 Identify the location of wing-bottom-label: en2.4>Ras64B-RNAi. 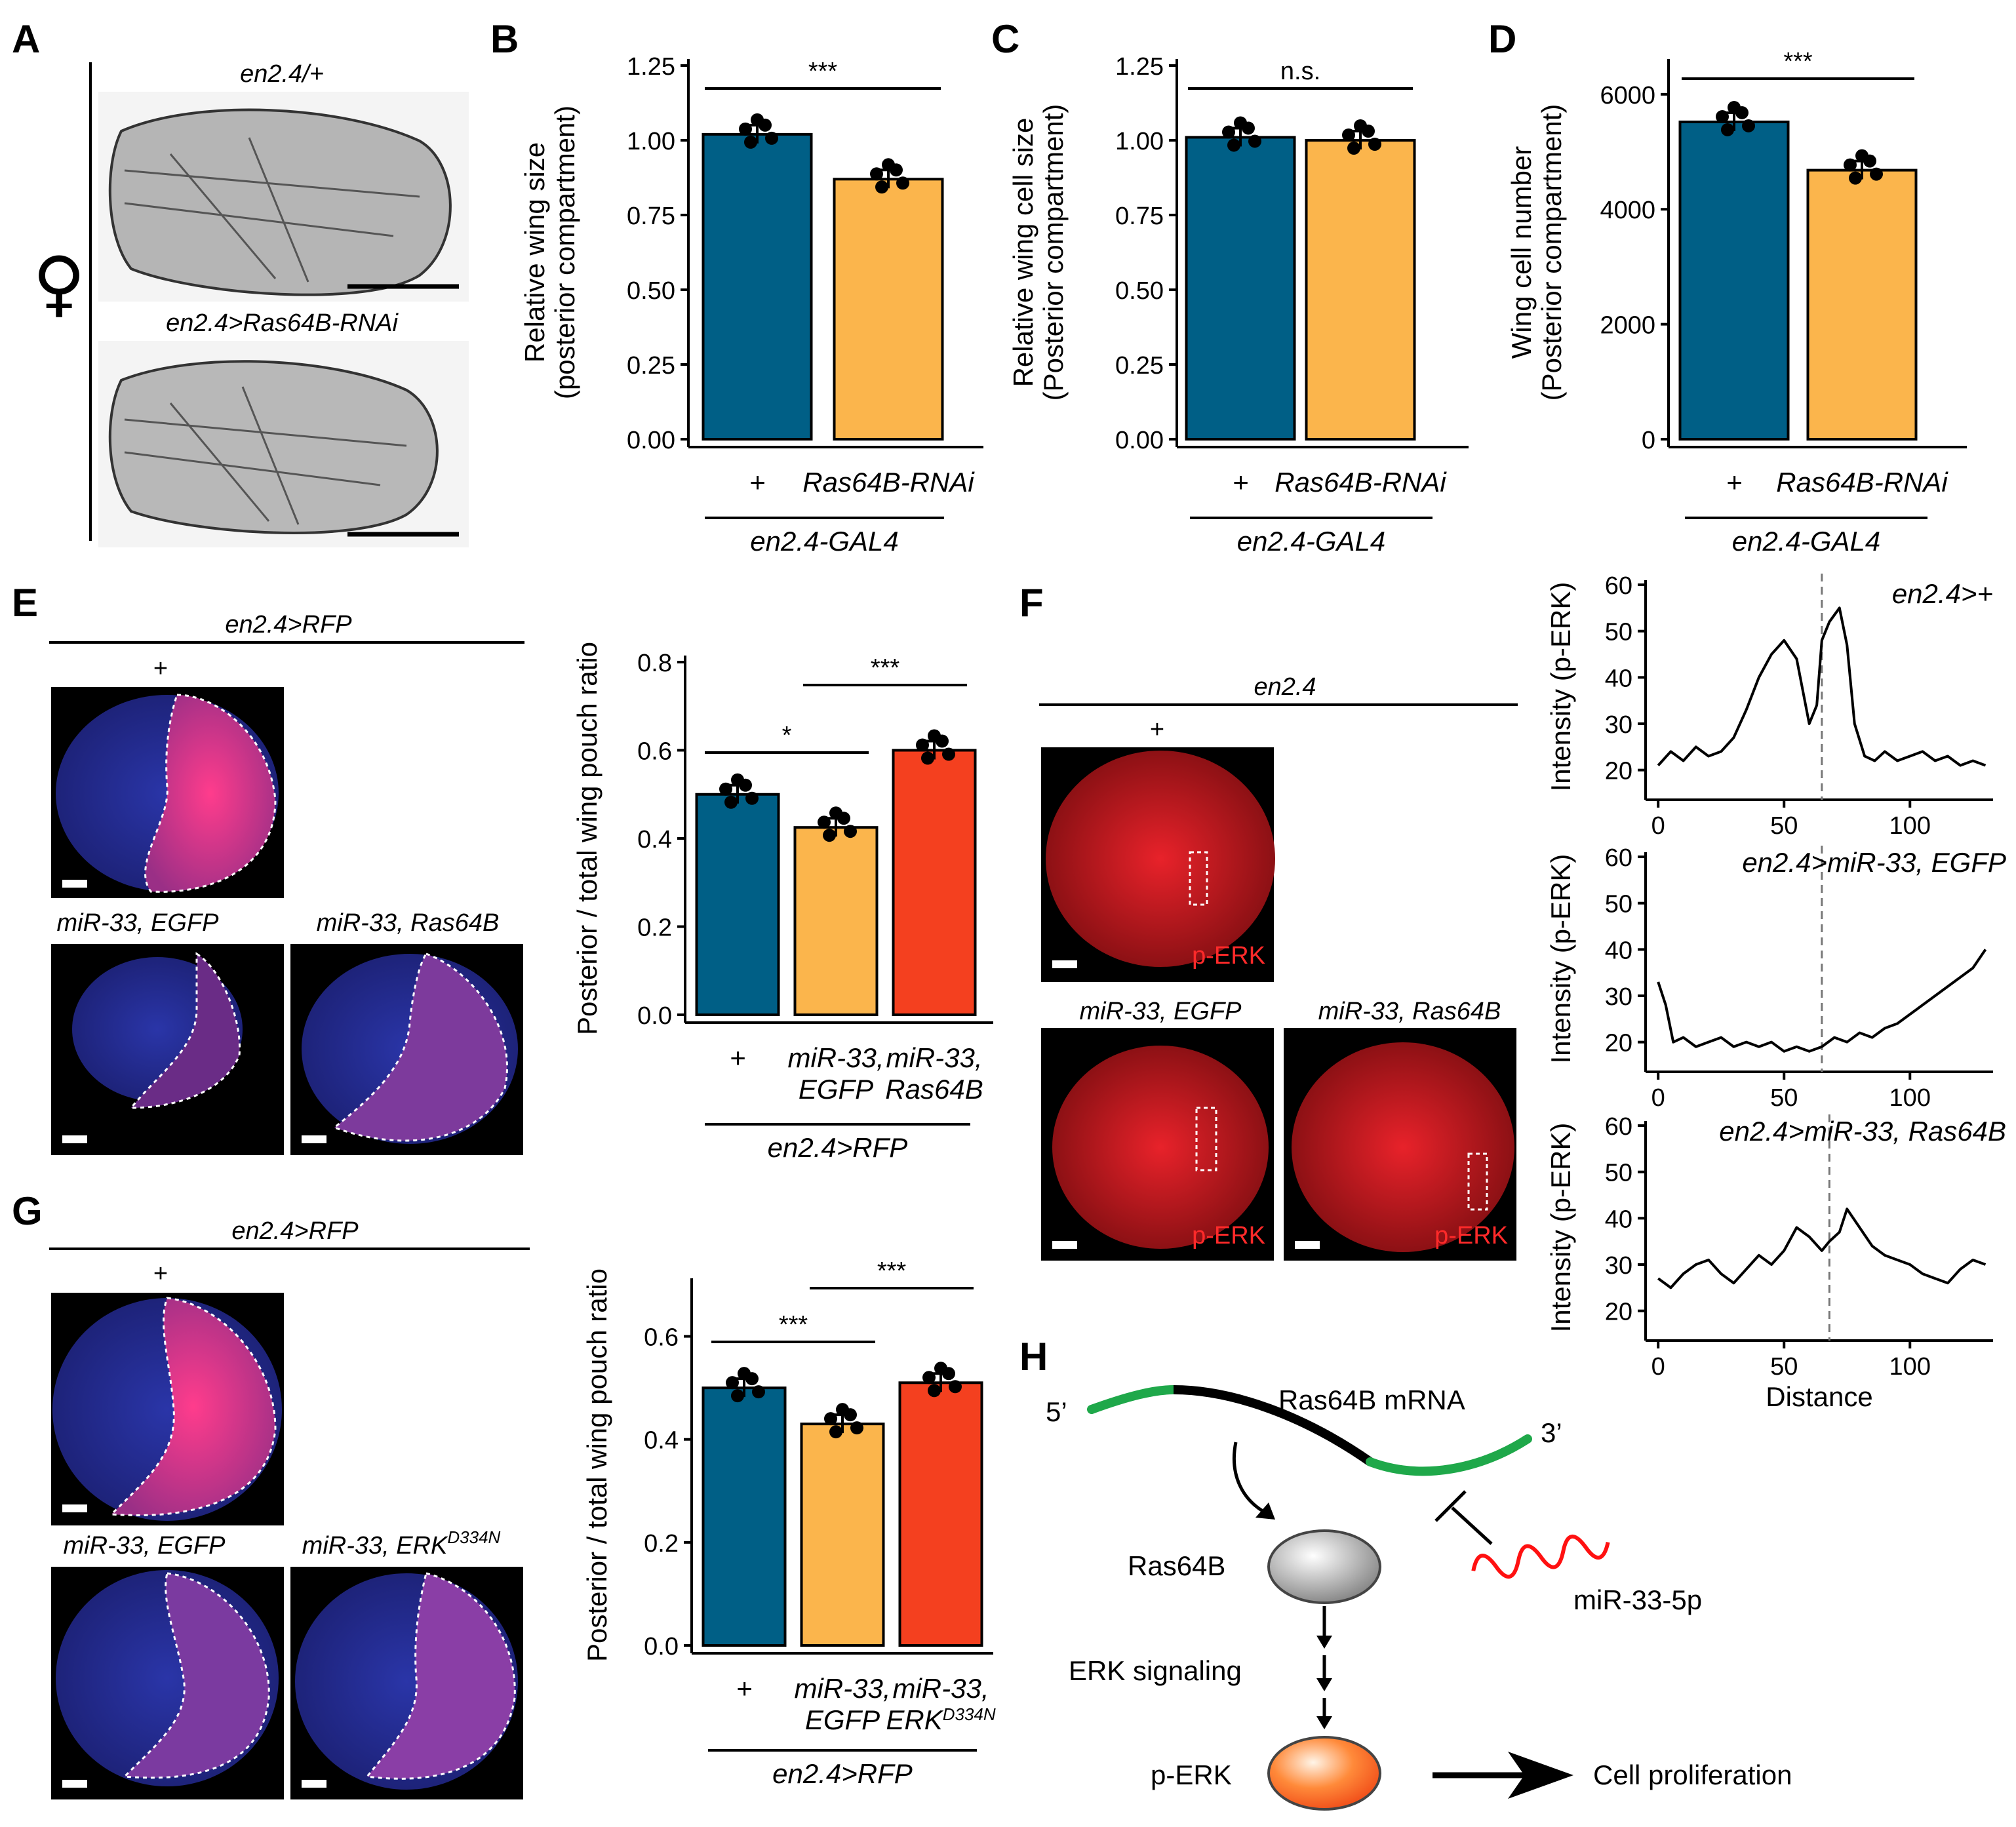
(283, 323).